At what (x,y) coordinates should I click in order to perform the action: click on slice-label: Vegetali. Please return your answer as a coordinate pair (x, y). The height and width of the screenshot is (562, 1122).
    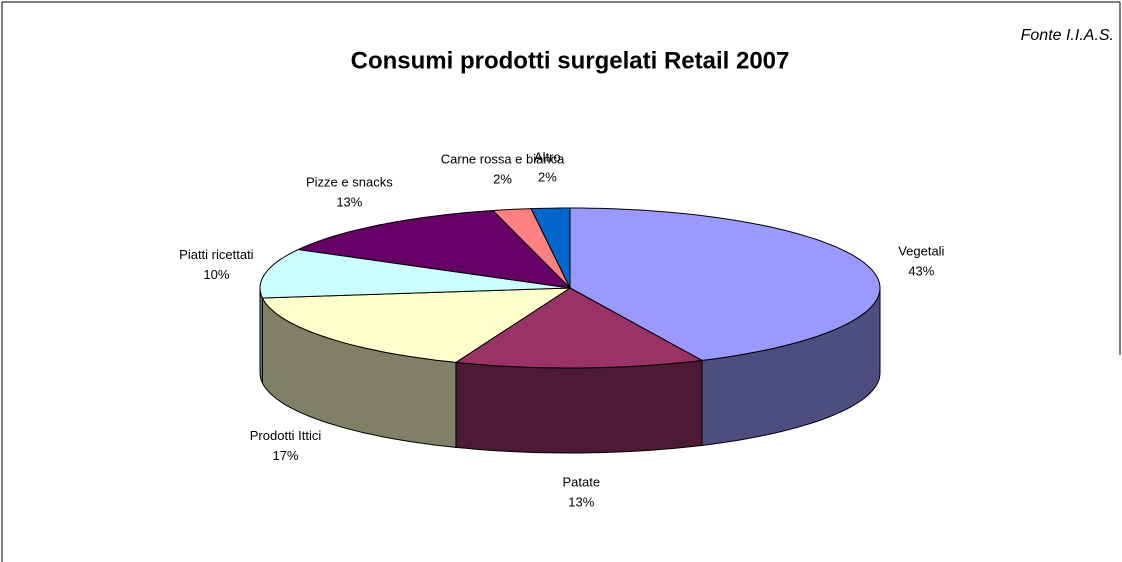
    Looking at the image, I should click on (921, 250).